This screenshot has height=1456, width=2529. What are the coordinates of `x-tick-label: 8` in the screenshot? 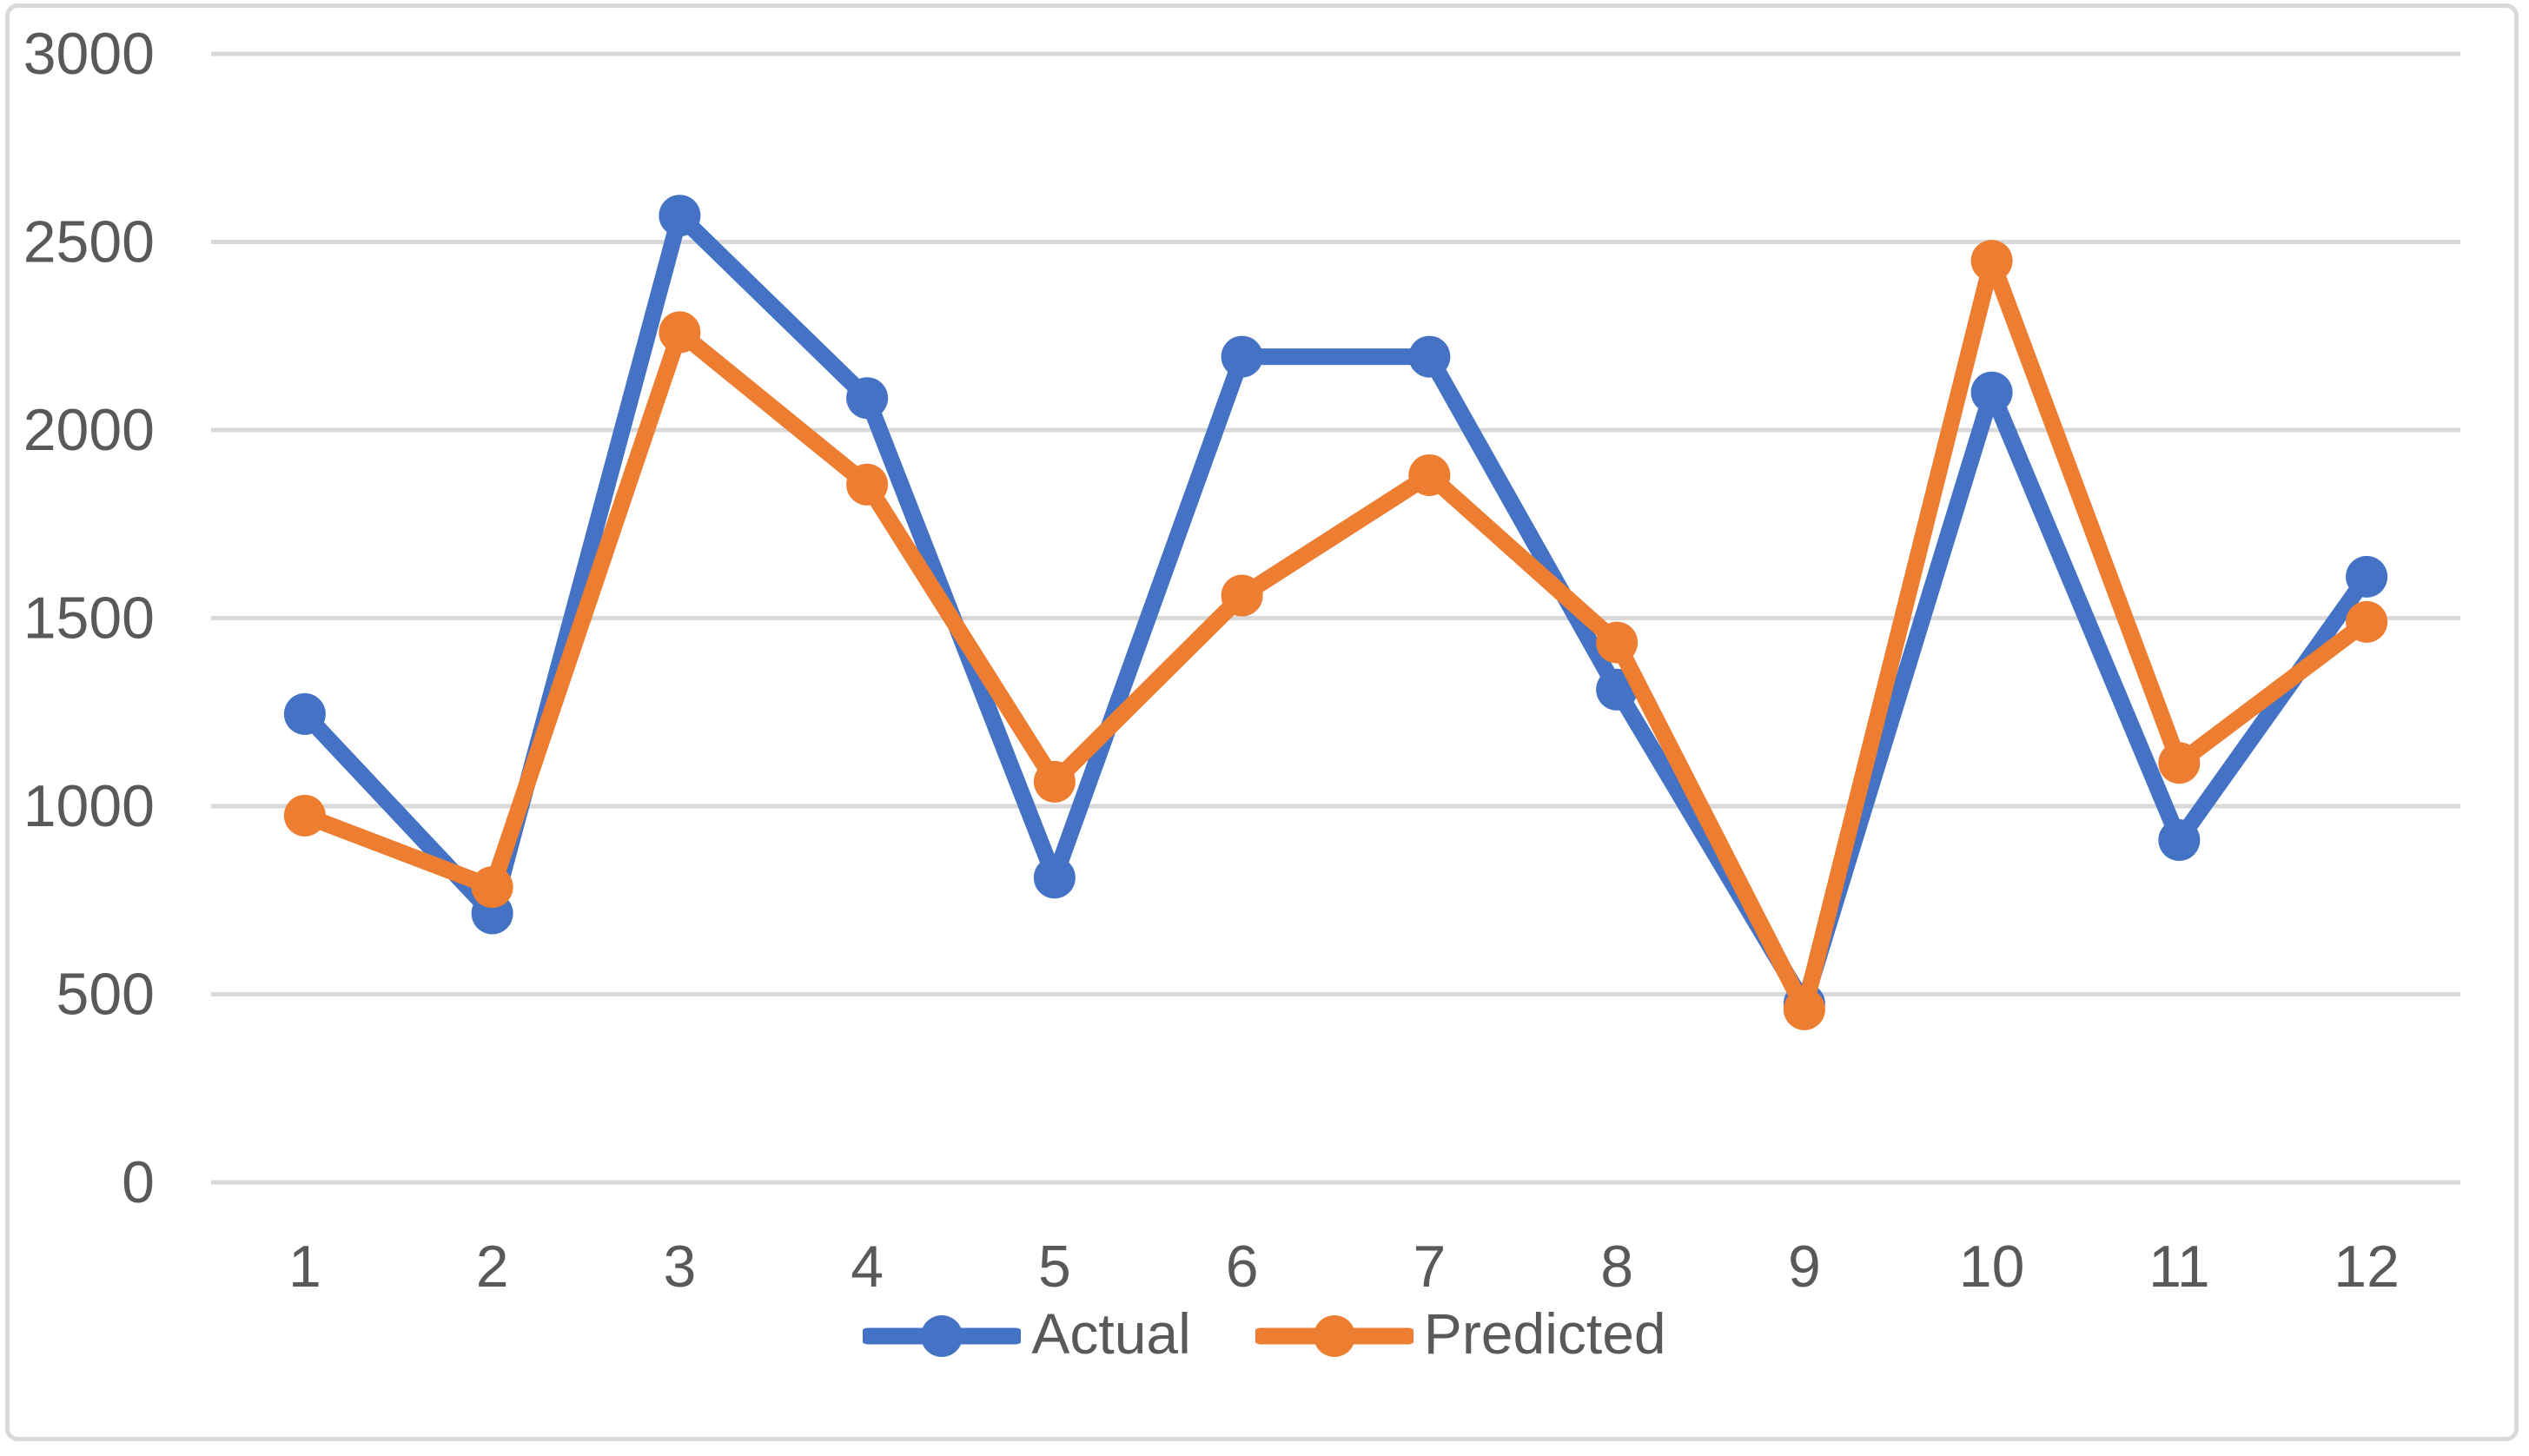 It's located at (1617, 1267).